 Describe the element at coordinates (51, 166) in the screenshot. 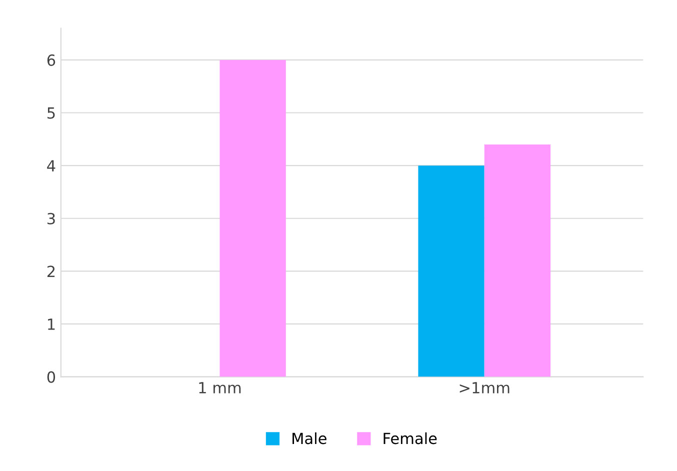

I see `y-tick-label: 4` at that location.